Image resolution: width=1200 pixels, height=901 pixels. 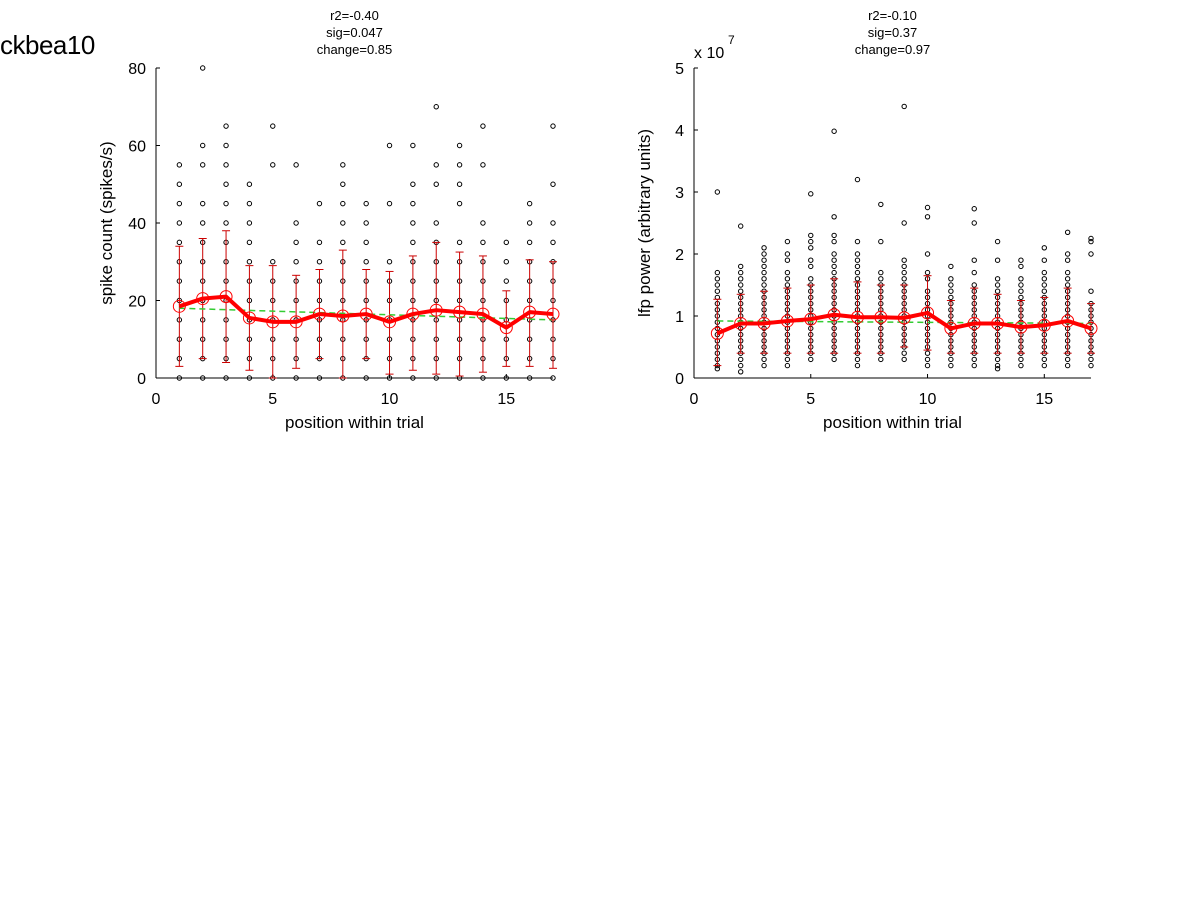 What do you see at coordinates (47, 45) in the screenshot?
I see `figure-title: ckbea10` at bounding box center [47, 45].